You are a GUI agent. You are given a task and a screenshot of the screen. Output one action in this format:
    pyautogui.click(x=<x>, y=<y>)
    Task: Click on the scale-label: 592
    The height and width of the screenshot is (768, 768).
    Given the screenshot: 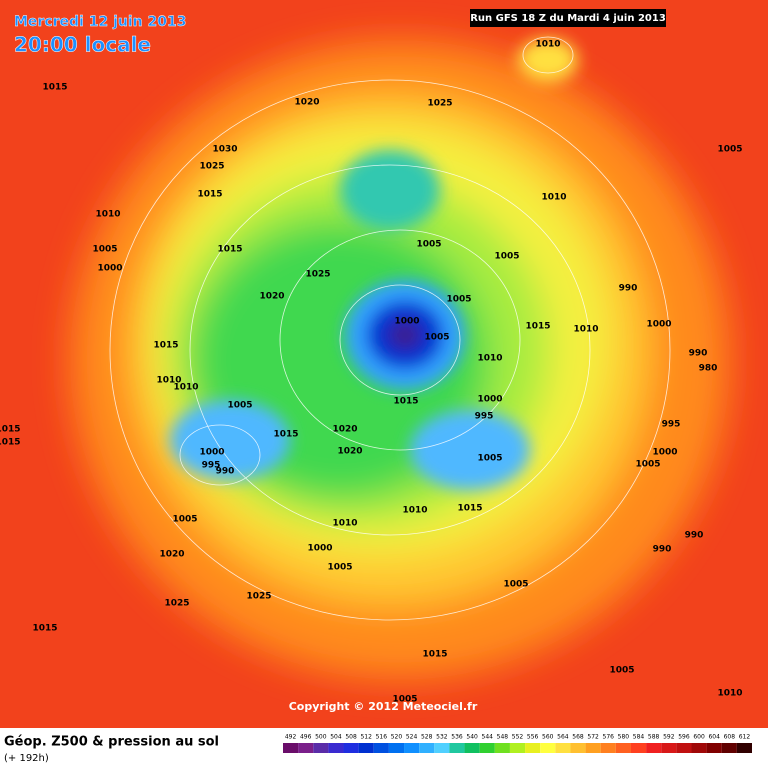 What is the action you would take?
    pyautogui.click(x=669, y=737)
    